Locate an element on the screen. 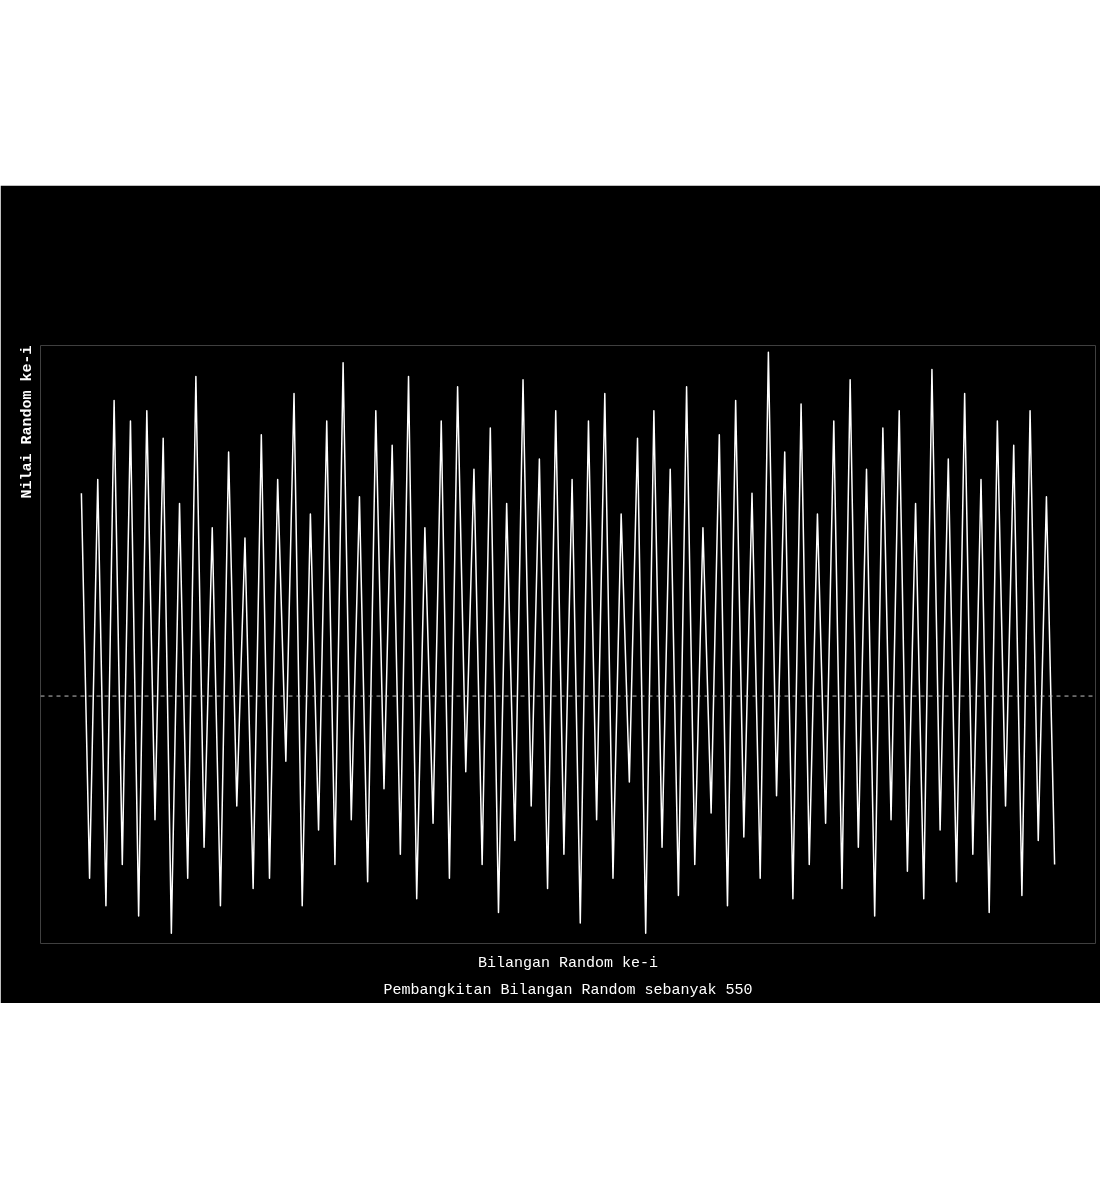 The height and width of the screenshot is (1183, 1106). text: Pembangkitan Bilangan Random sebanyak 550 is located at coordinates (568, 990).